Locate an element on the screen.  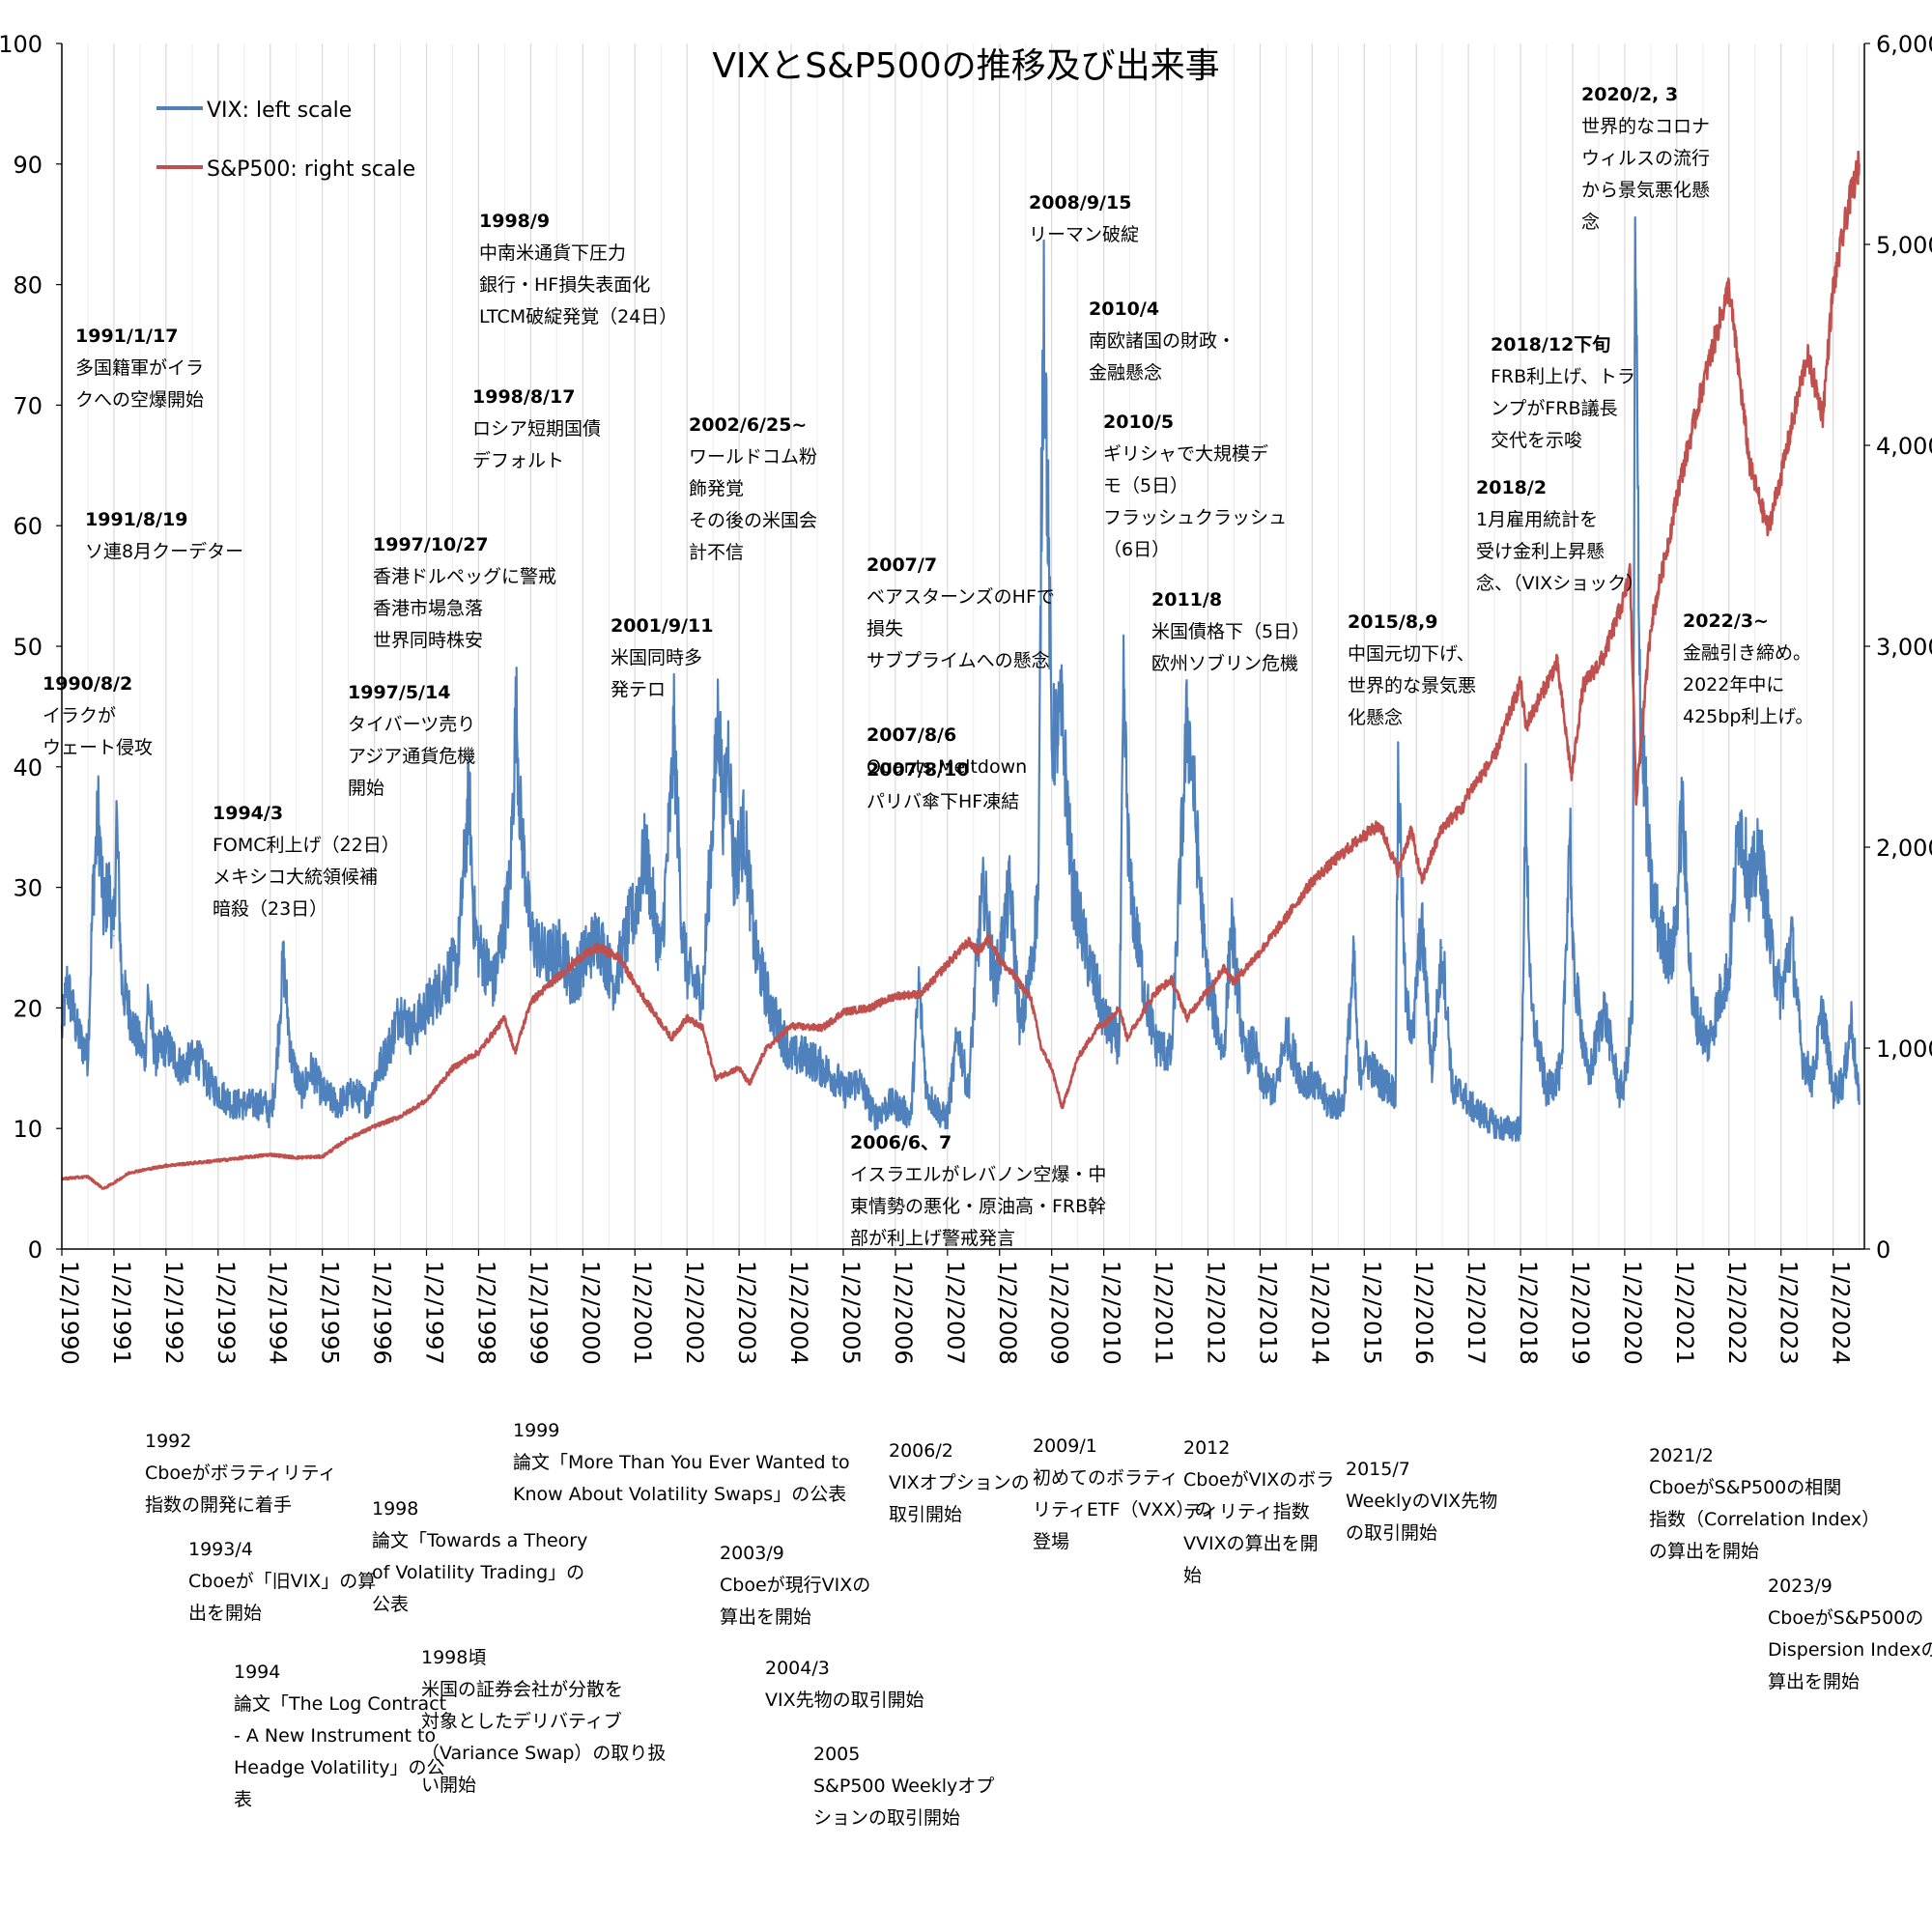
left-tick-label: 40 is located at coordinates (28, 767).